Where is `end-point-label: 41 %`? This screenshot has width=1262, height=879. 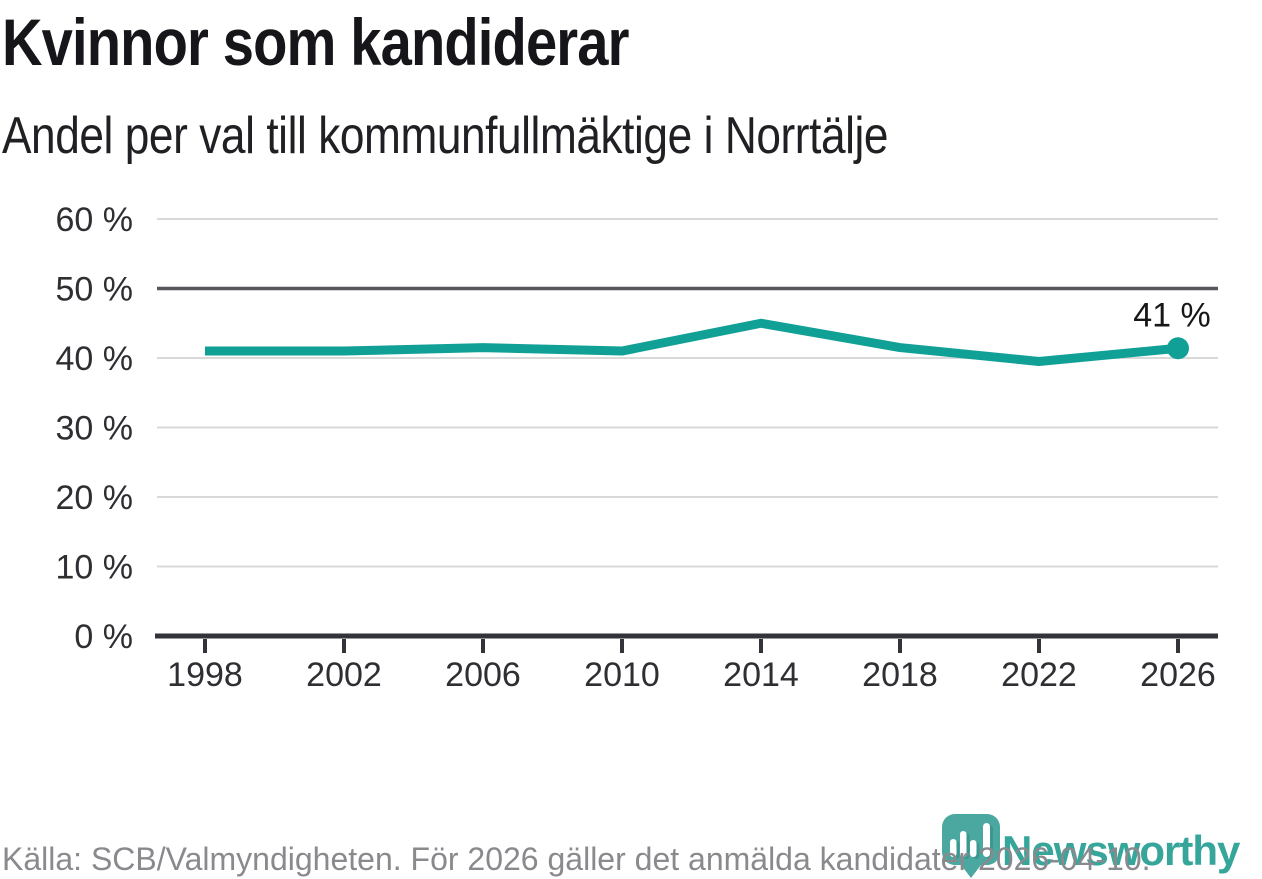
end-point-label: 41 % is located at coordinates (1172, 315).